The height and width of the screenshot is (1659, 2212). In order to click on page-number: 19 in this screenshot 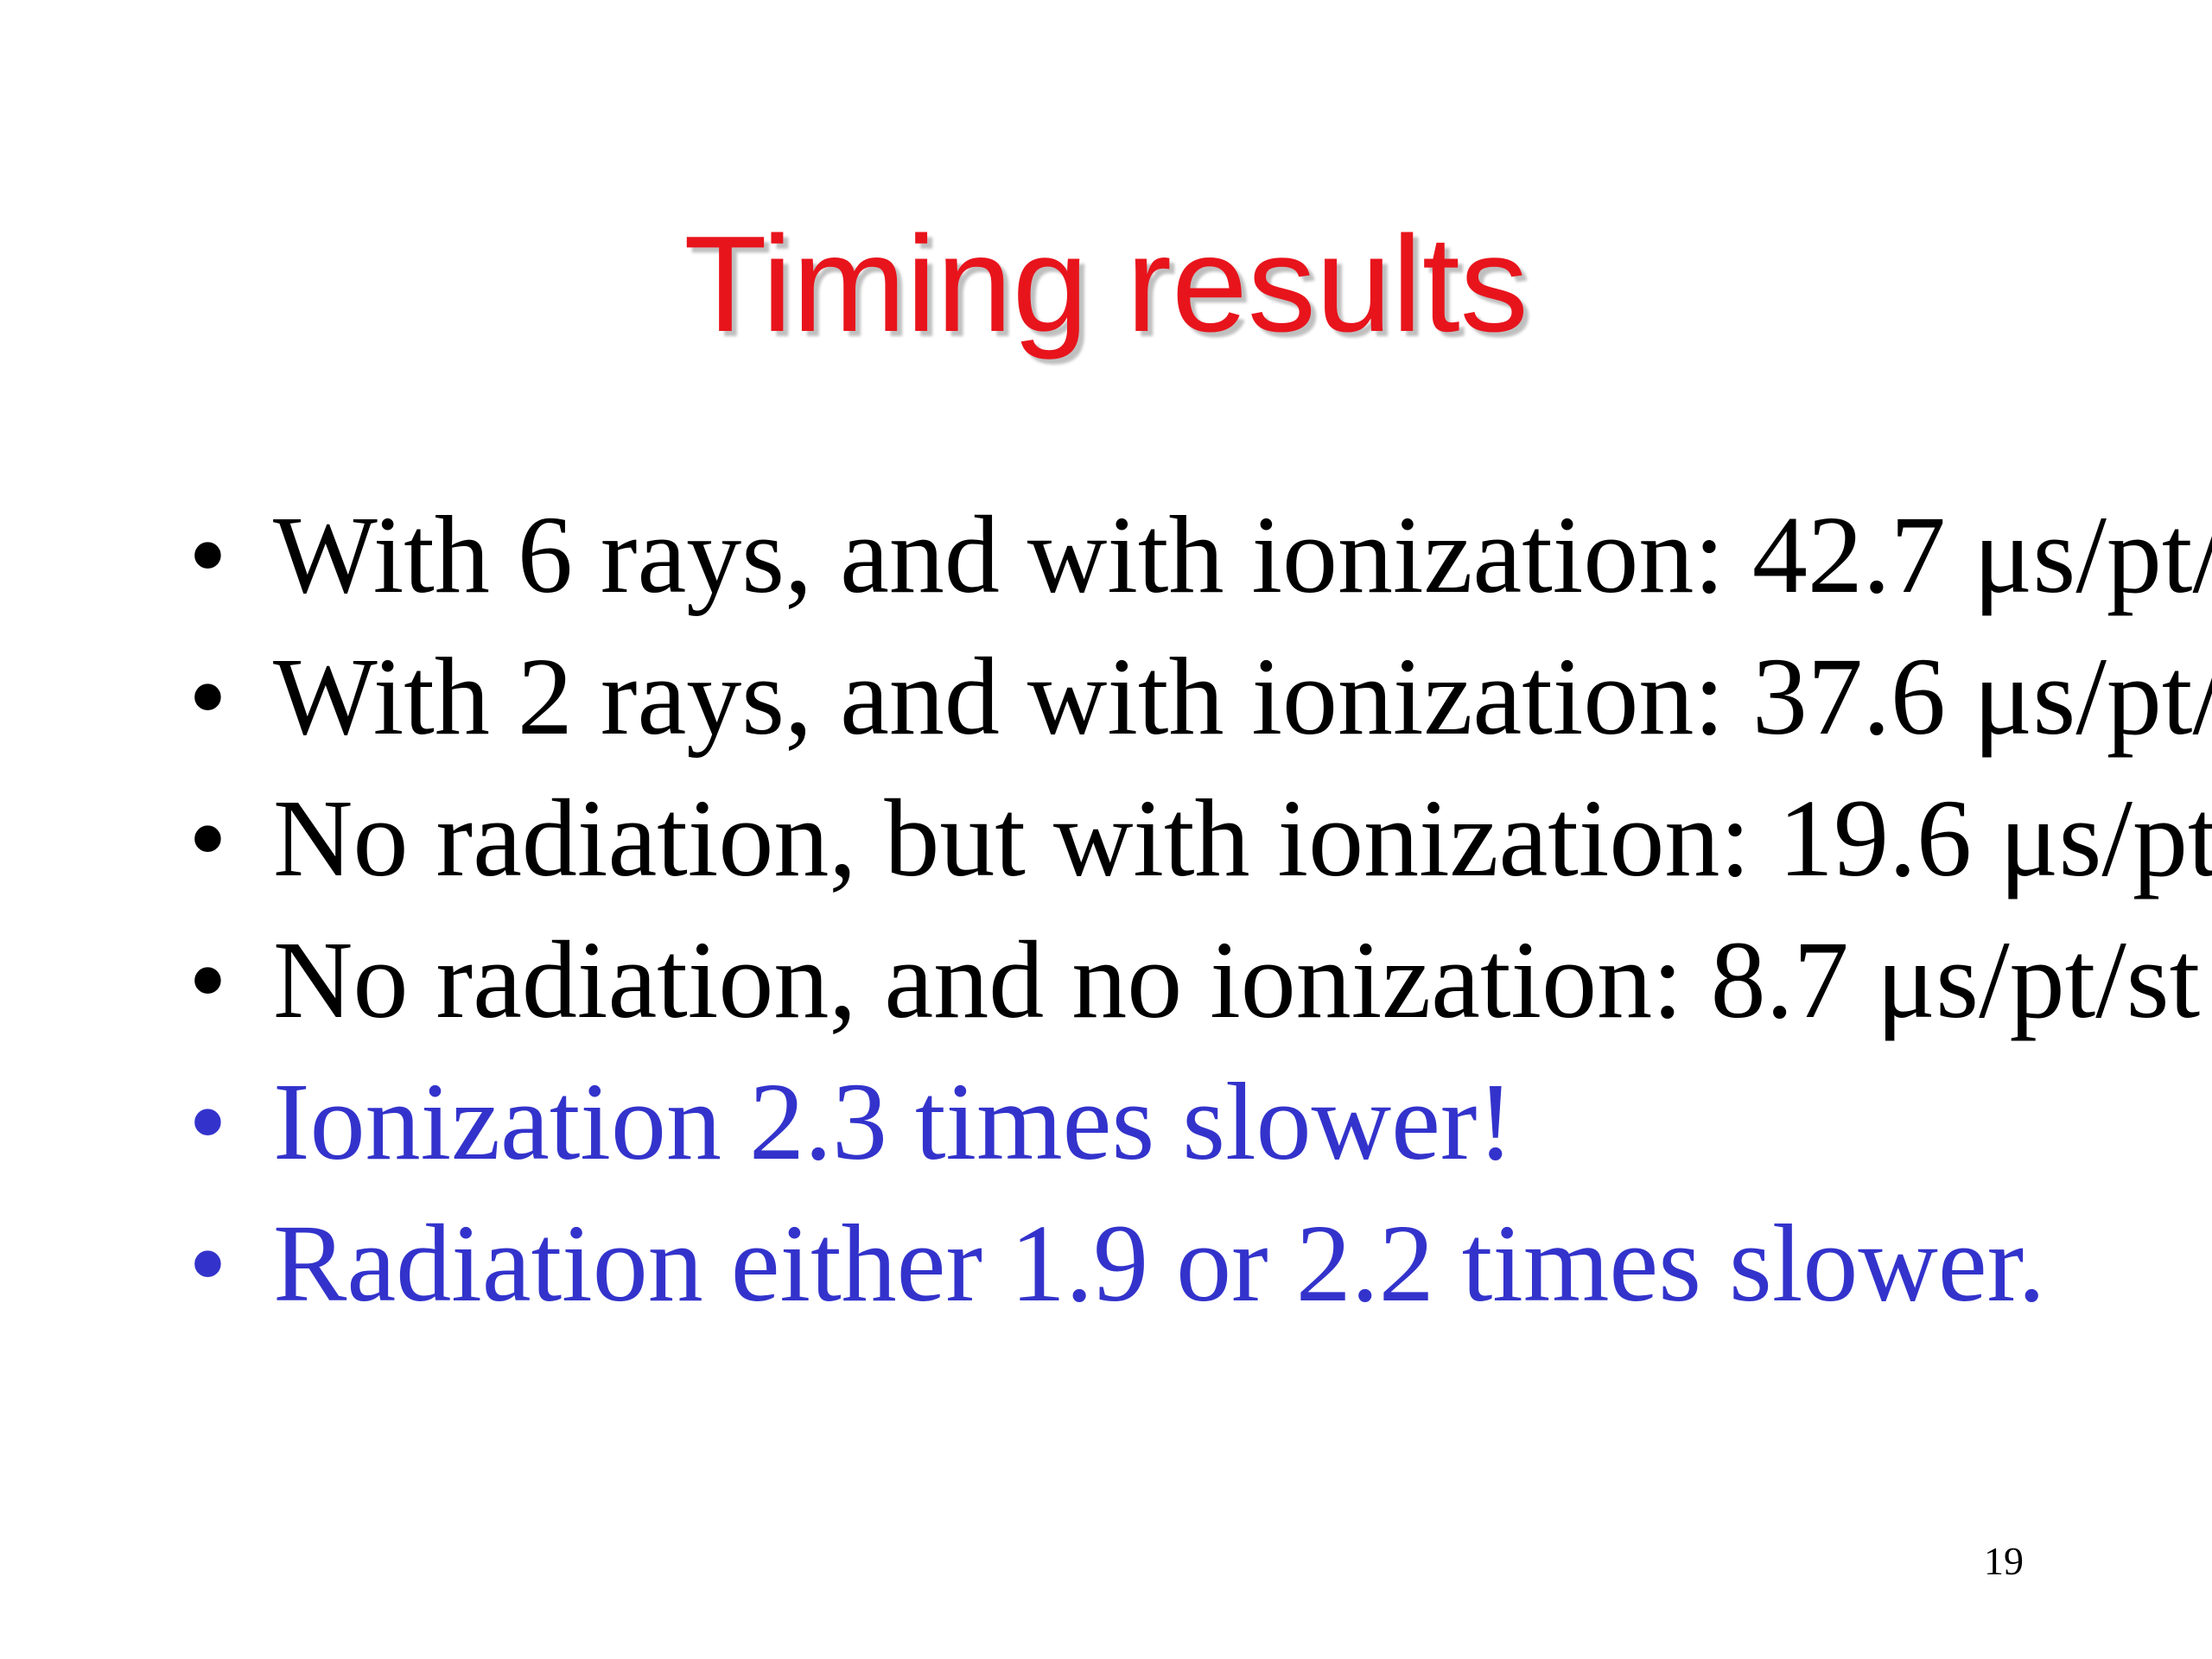, I will do `click(2004, 1561)`.